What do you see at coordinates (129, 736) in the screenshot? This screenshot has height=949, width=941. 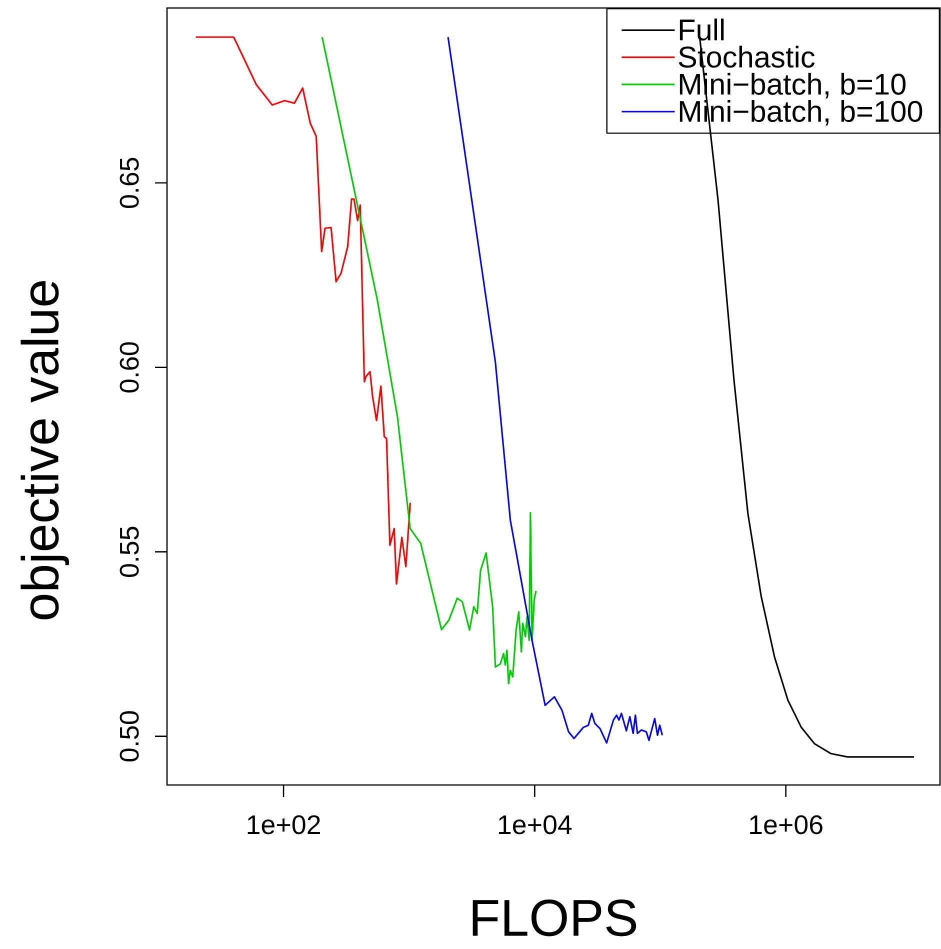 I see `y-tick-label: 0.50` at bounding box center [129, 736].